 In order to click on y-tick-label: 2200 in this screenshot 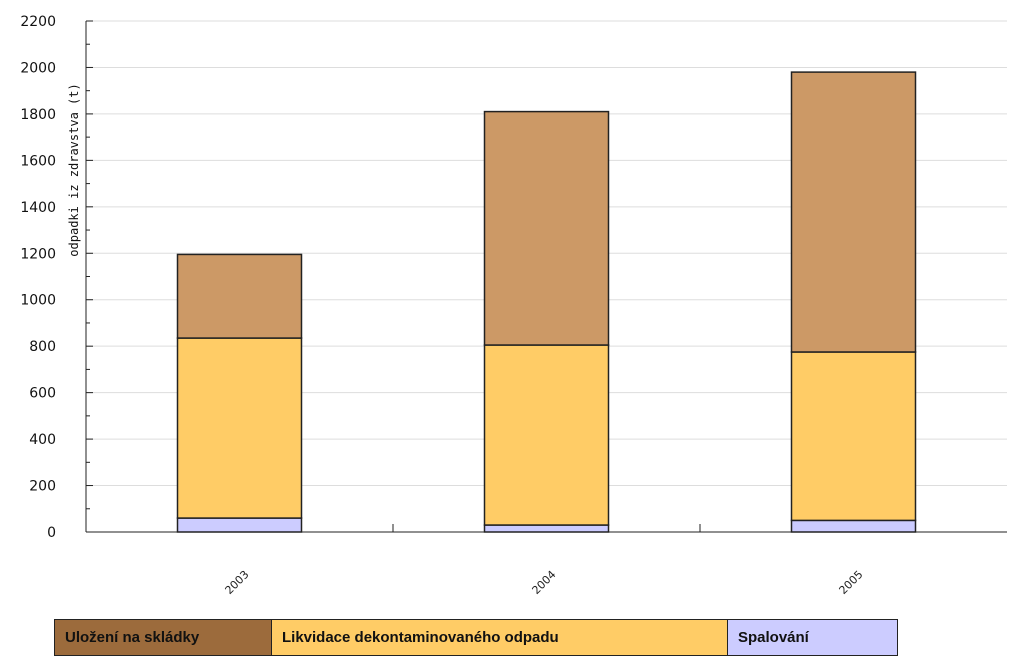, I will do `click(38, 22)`.